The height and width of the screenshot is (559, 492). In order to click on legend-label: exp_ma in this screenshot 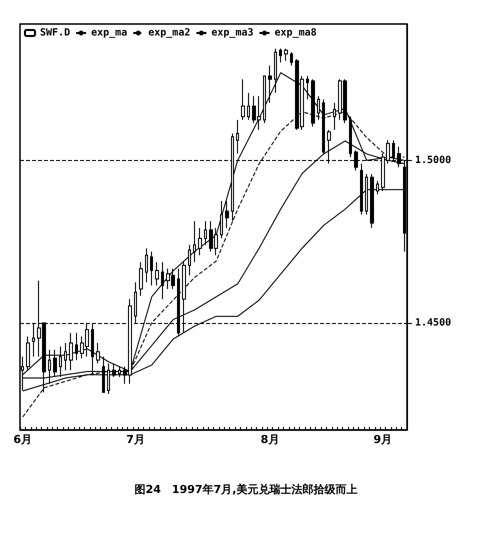, I will do `click(109, 33)`.